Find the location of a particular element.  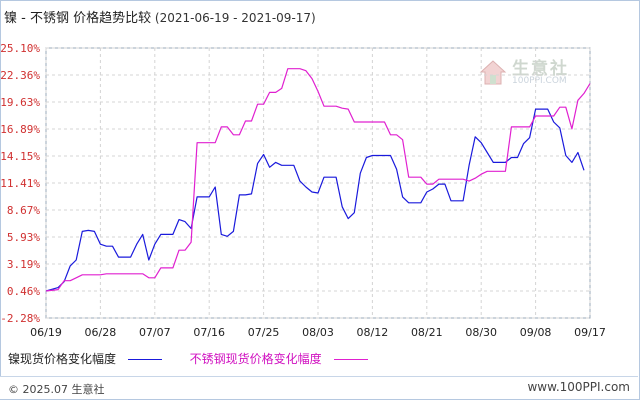

legend-label-nickel: 镍现货价格变化幅度 is located at coordinates (62, 359).